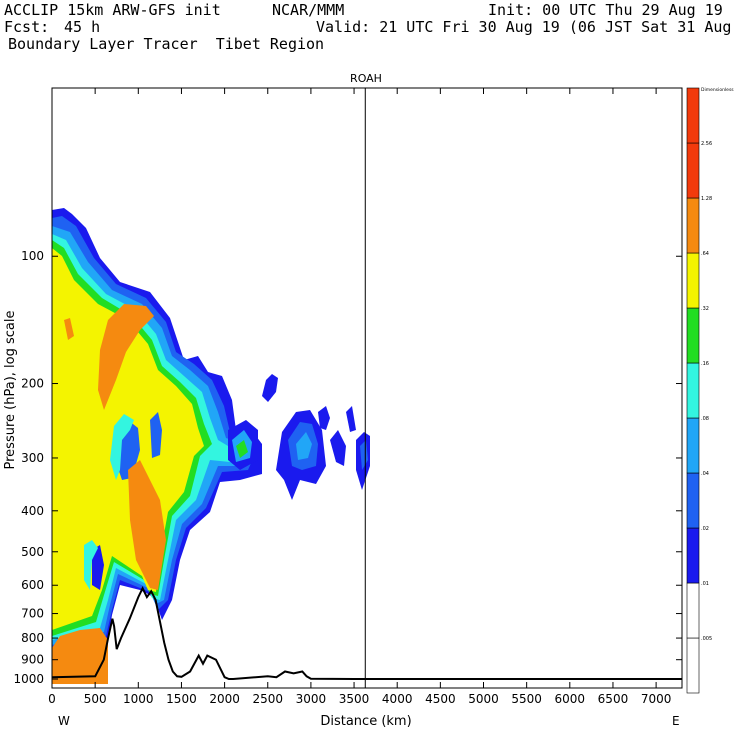 The width and height of the screenshot is (740, 740). I want to click on colorbar-label: .005, so click(706, 639).